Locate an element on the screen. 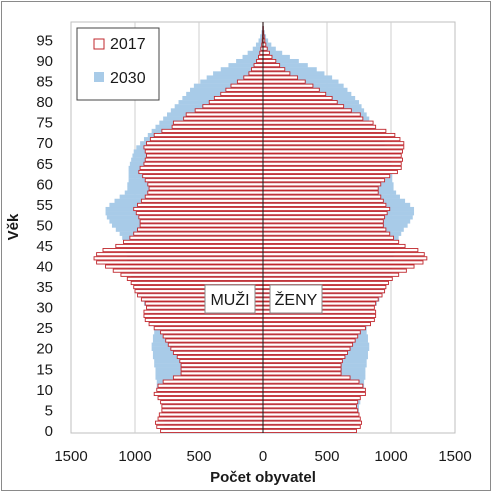  y-tick-label-5: 5 is located at coordinates (49, 410).